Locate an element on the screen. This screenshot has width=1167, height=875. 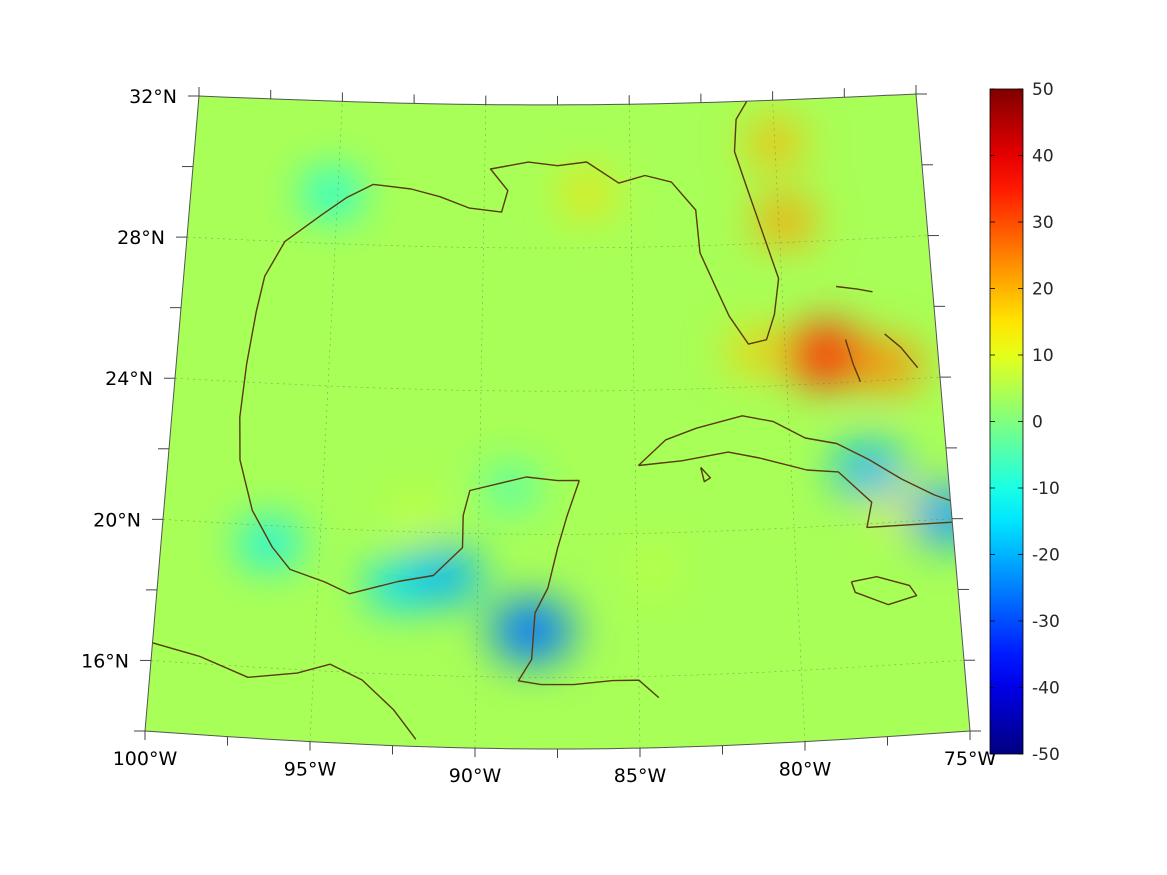
colorbar: 50 40 30 20 10 0 -10 -20 -30 -40 -50 is located at coordinates (1024, 422).